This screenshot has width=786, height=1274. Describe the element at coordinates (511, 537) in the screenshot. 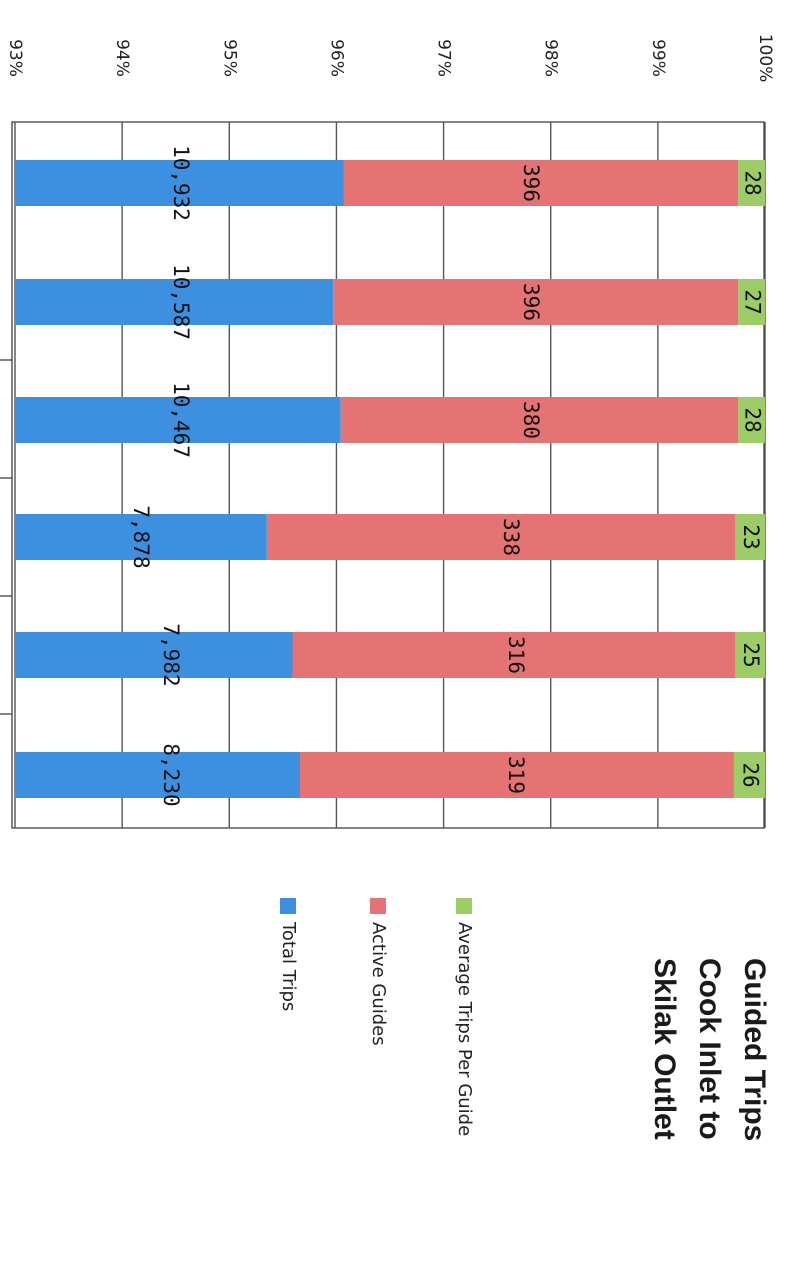

I see `data-label-active-guides: 338` at that location.